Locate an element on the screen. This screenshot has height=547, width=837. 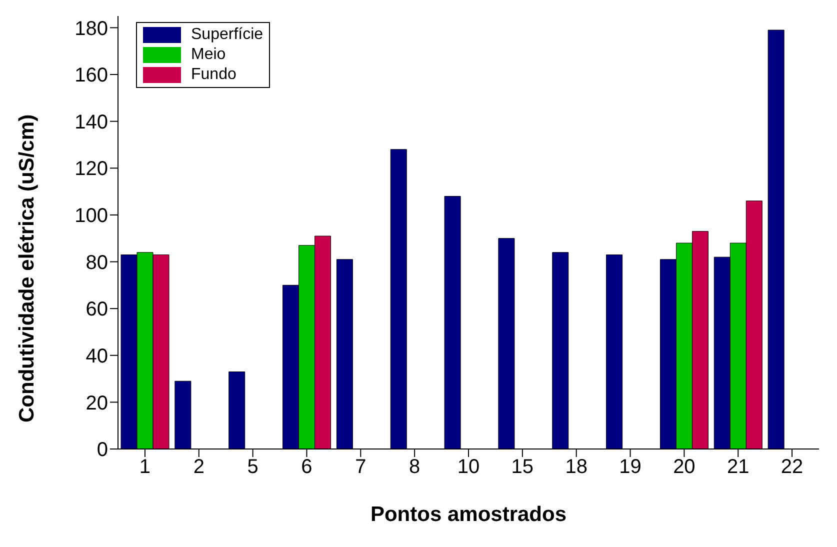
y-tick-label: 140 is located at coordinates (91, 122).